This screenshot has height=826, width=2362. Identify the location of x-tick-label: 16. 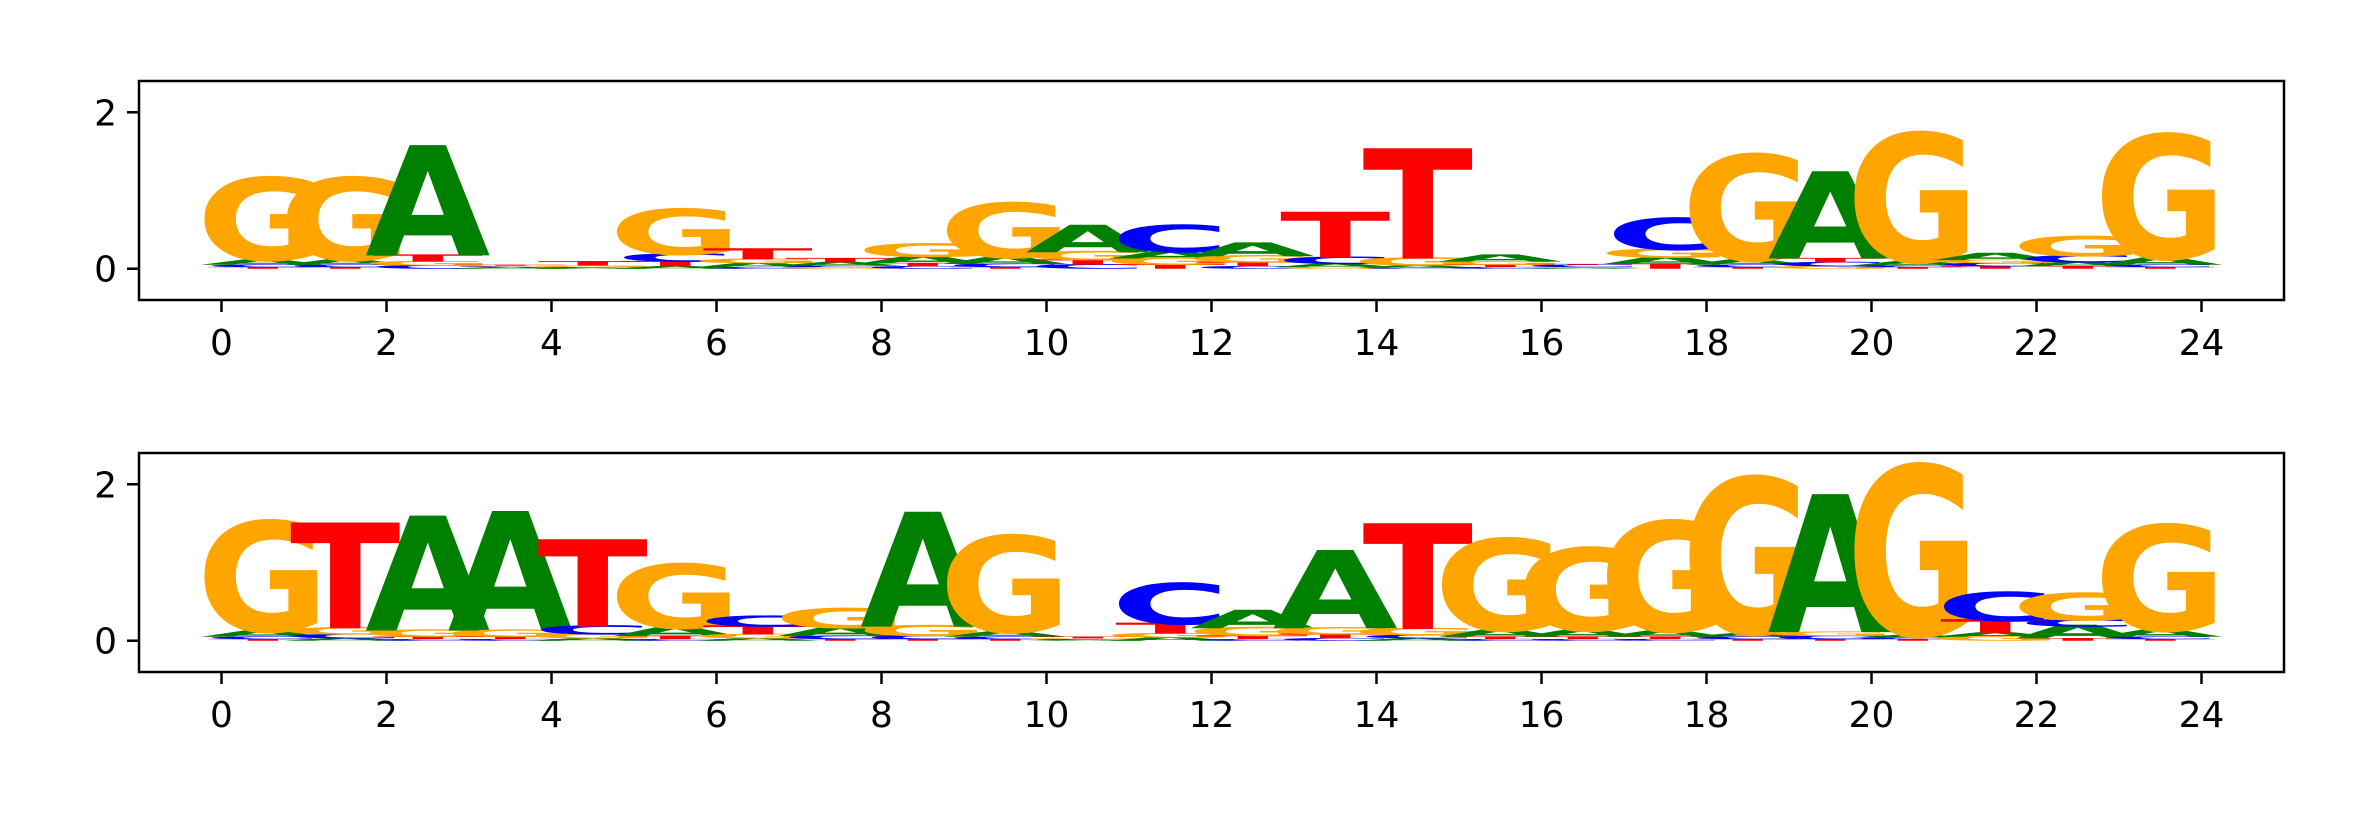
(1542, 715).